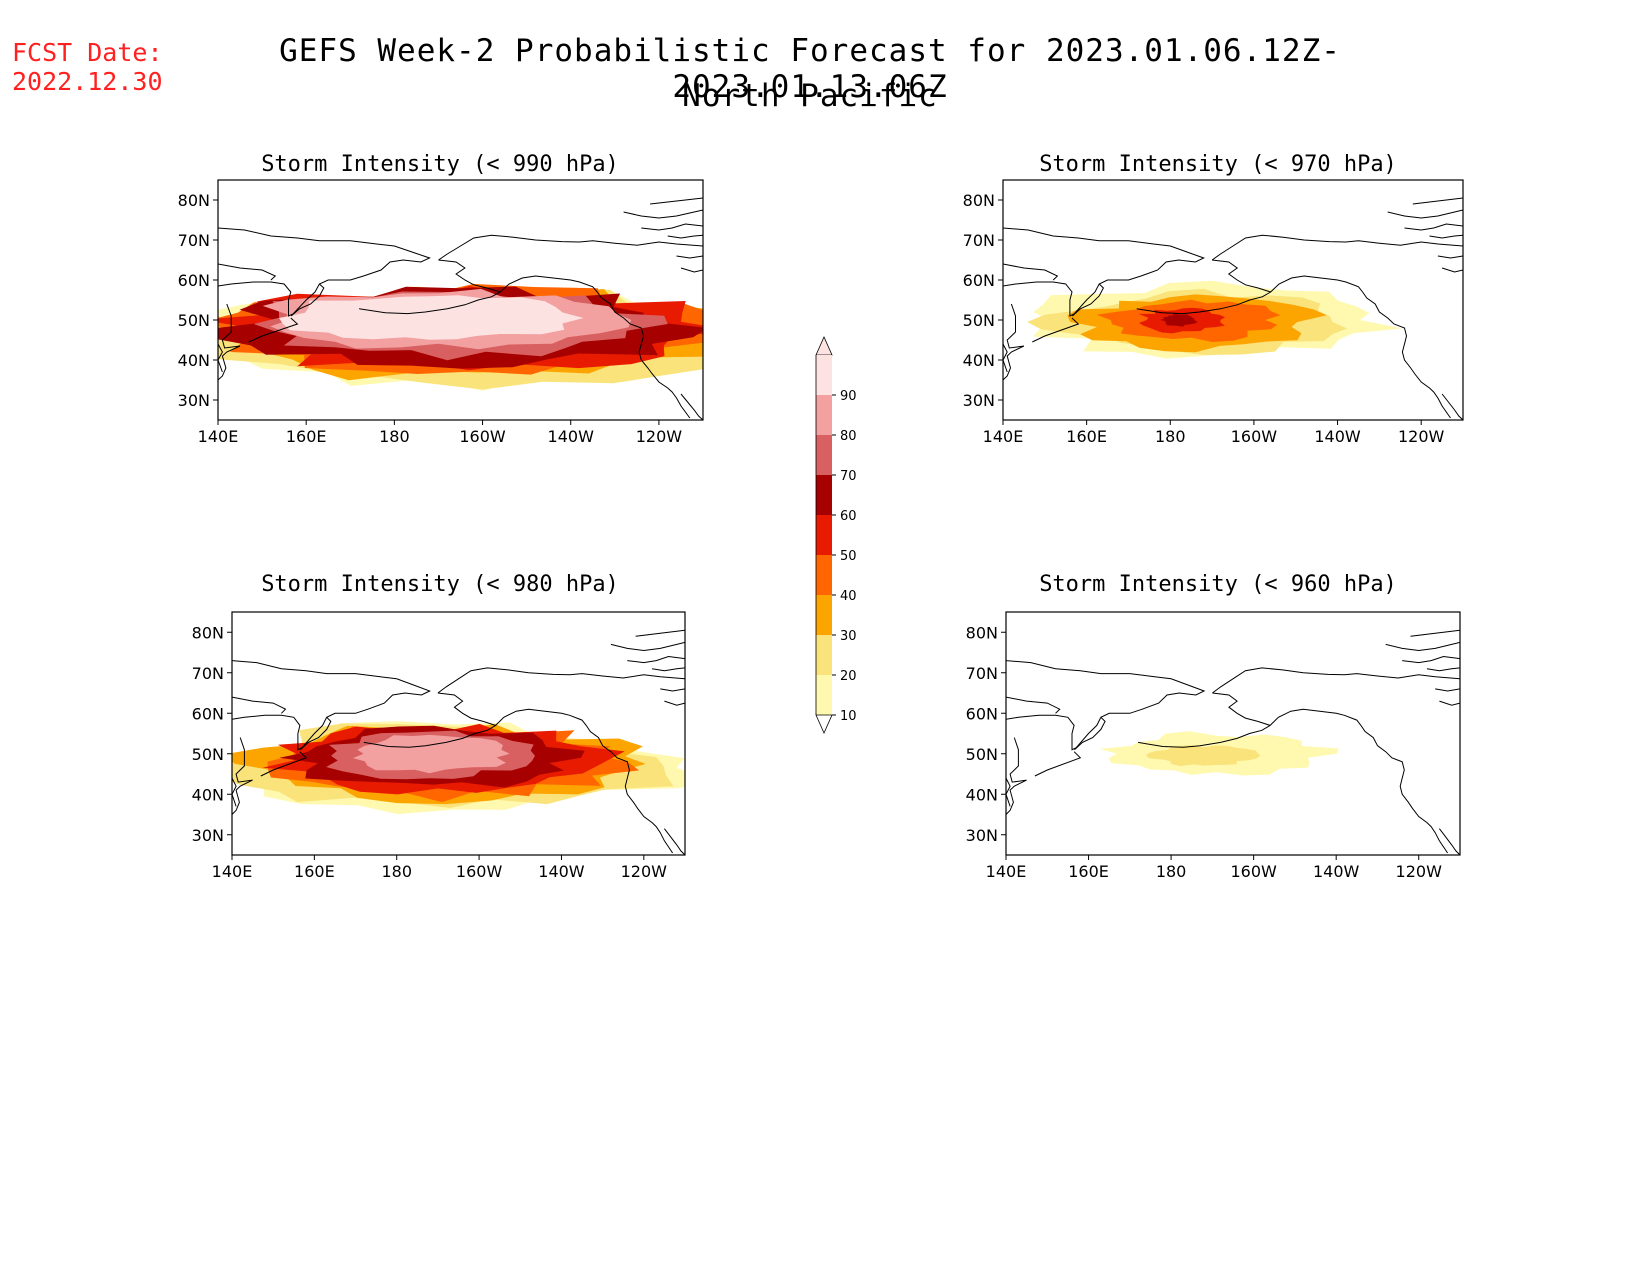 Image resolution: width=1650 pixels, height=1275 pixels. What do you see at coordinates (440, 164) in the screenshot?
I see `panel-title: Storm Intensity (< 990 hPa)` at bounding box center [440, 164].